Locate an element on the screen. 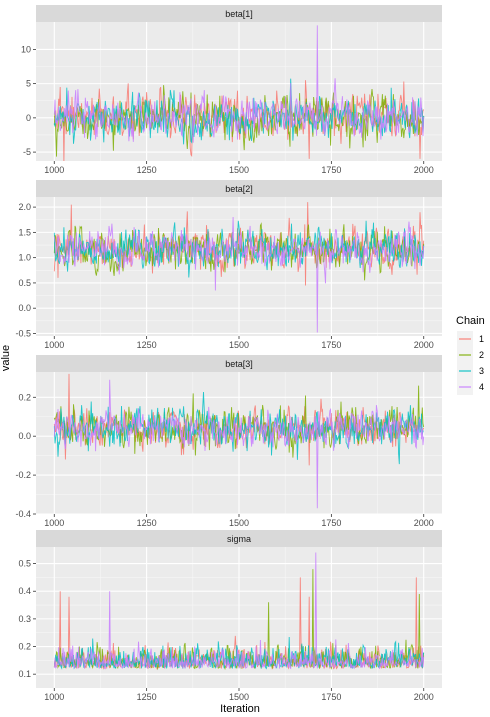 The height and width of the screenshot is (717, 490). legend-title: Chain is located at coordinates (470, 321).